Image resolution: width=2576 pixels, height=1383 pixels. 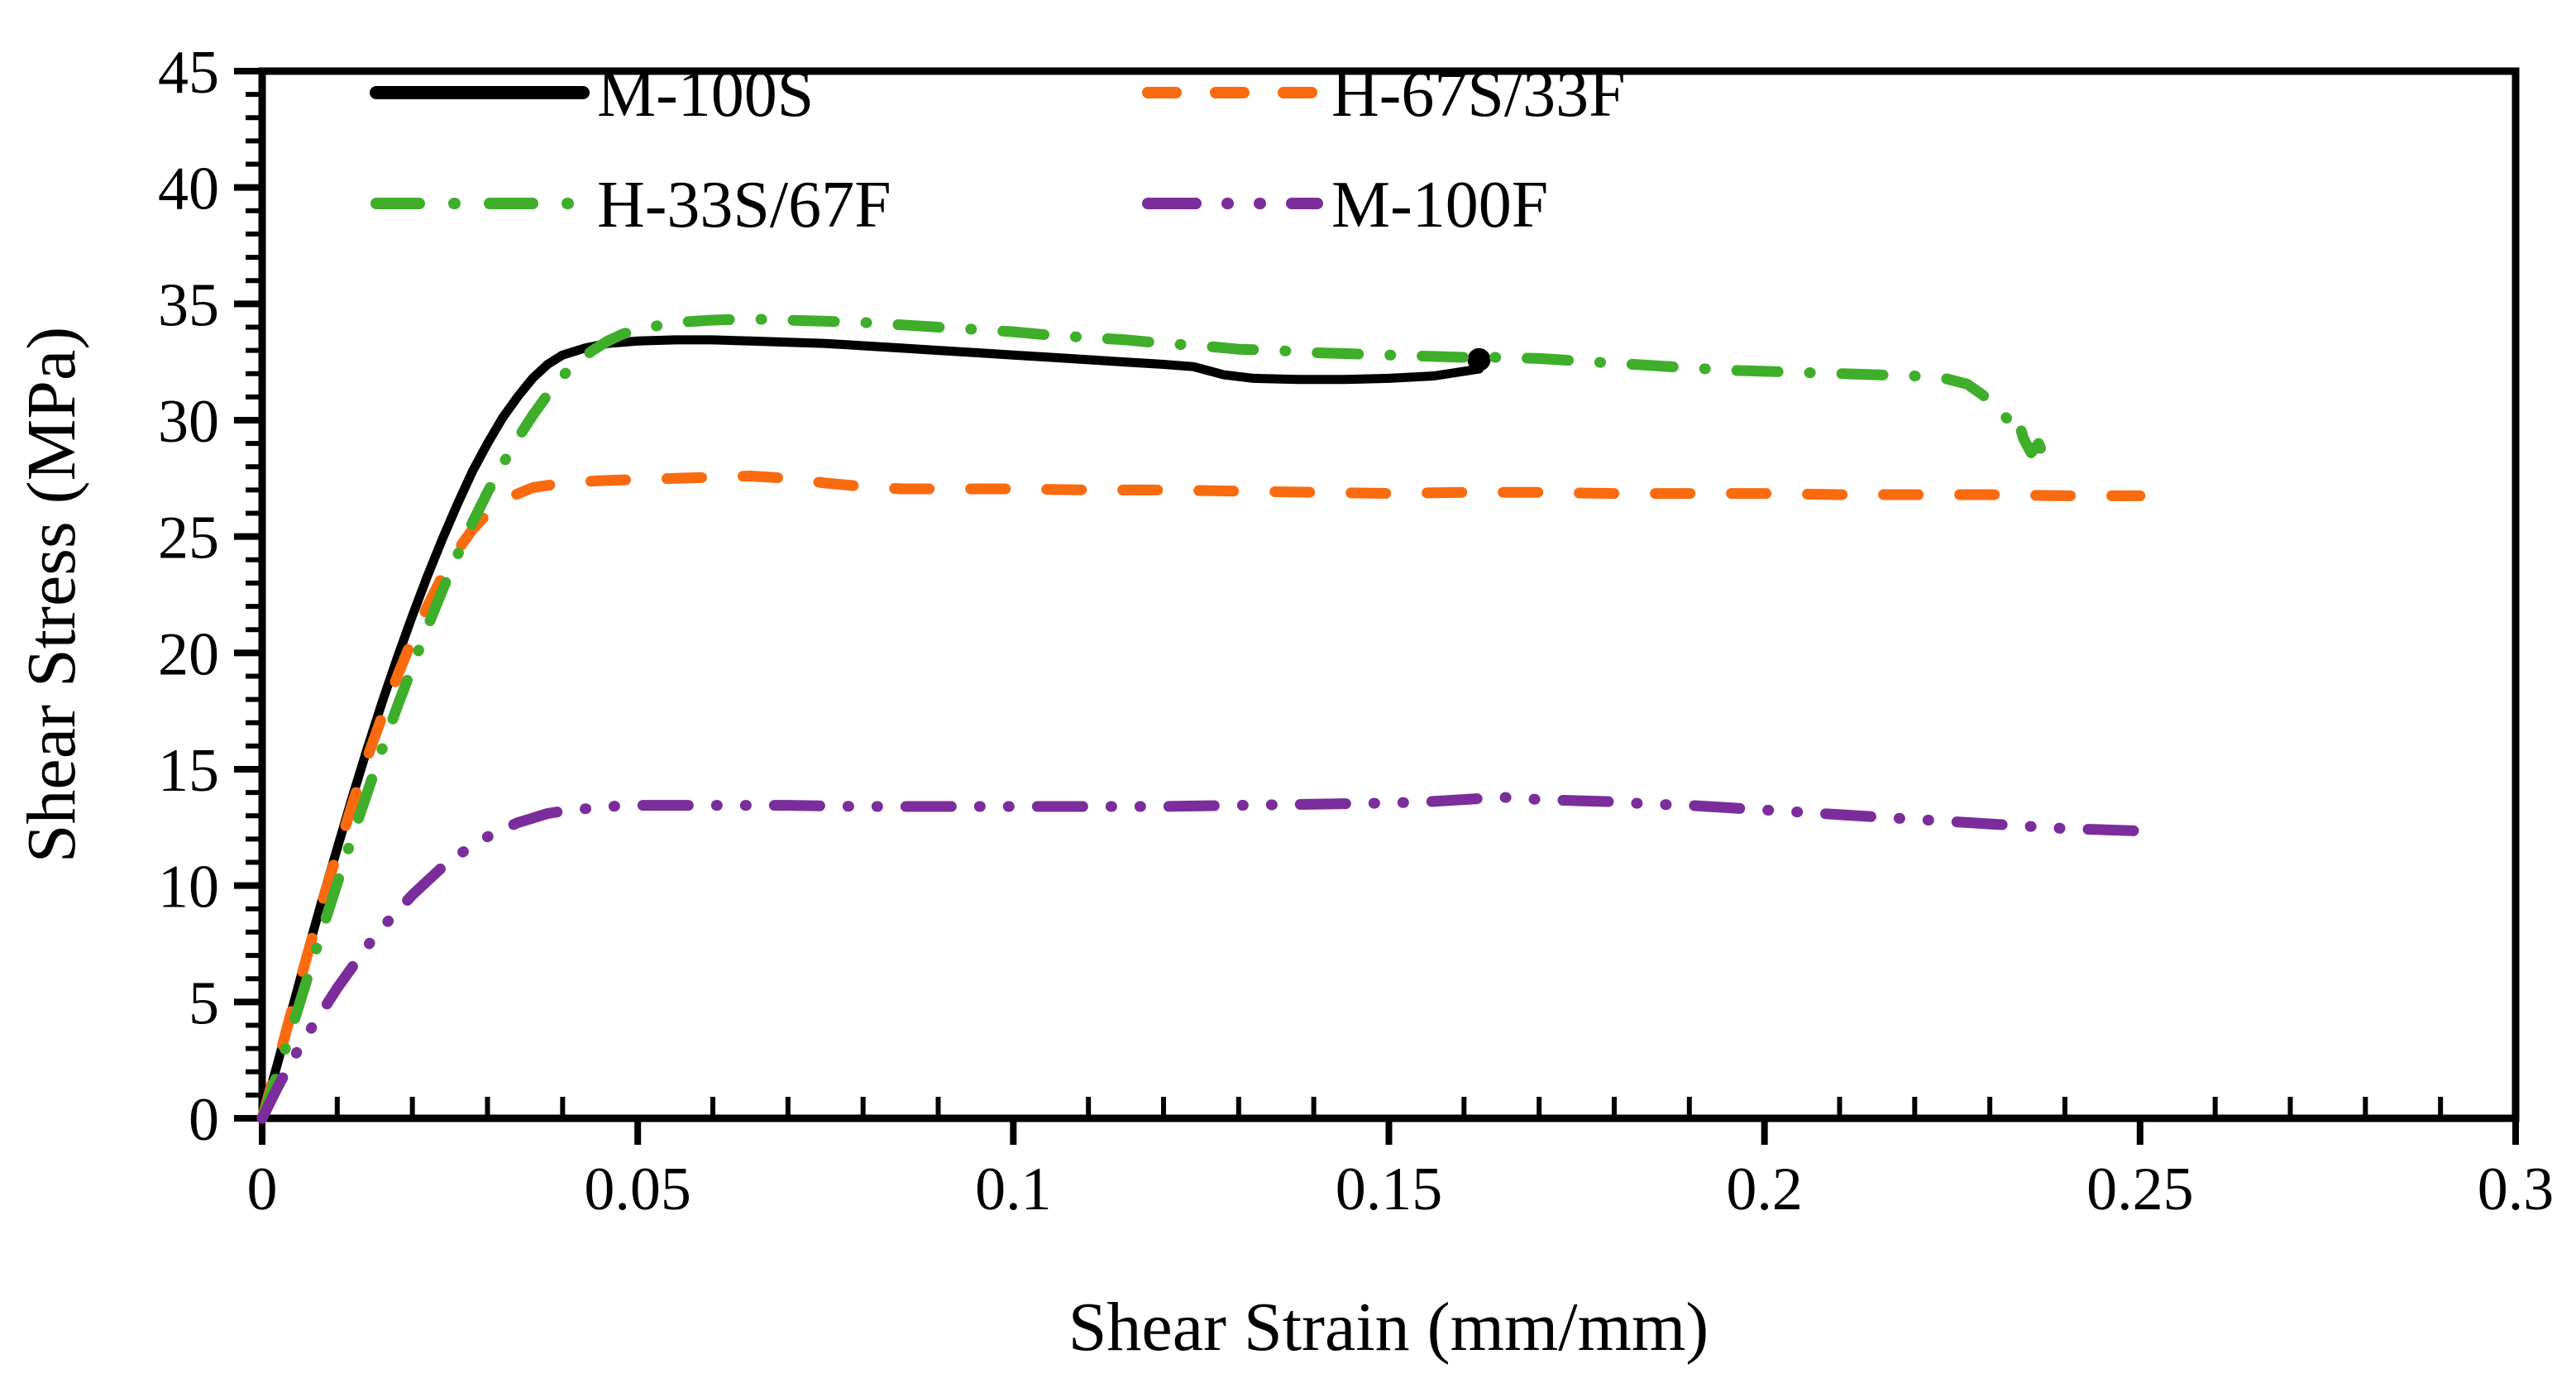 I want to click on legend-label-M-100F: M-100F, so click(x=1439, y=205).